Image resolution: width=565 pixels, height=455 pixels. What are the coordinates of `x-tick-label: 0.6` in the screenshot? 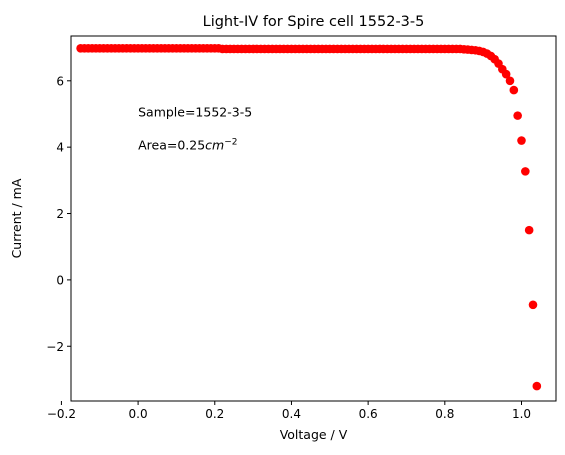 It's located at (368, 414).